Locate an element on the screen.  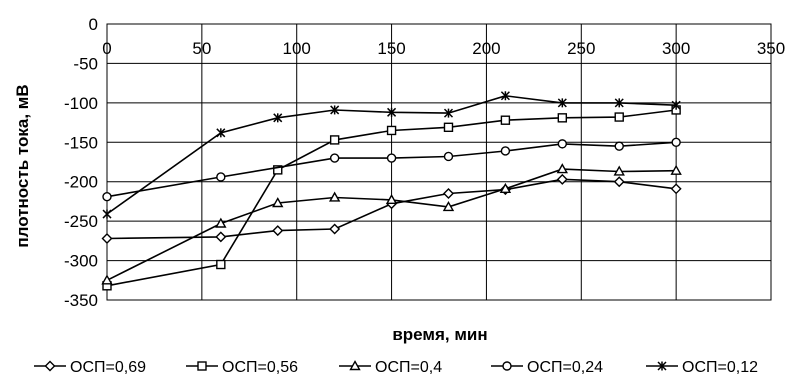
x-tick-label: 250 is located at coordinates (581, 48).